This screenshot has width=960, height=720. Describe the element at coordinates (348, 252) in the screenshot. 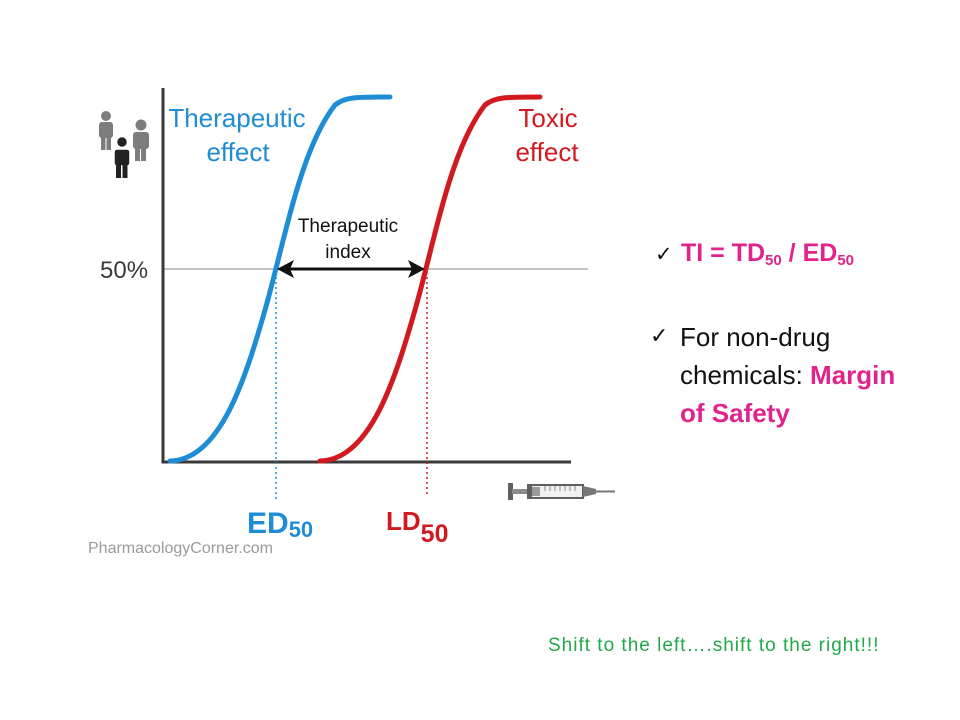

I see `therapeutic-index-label-line2: index` at that location.